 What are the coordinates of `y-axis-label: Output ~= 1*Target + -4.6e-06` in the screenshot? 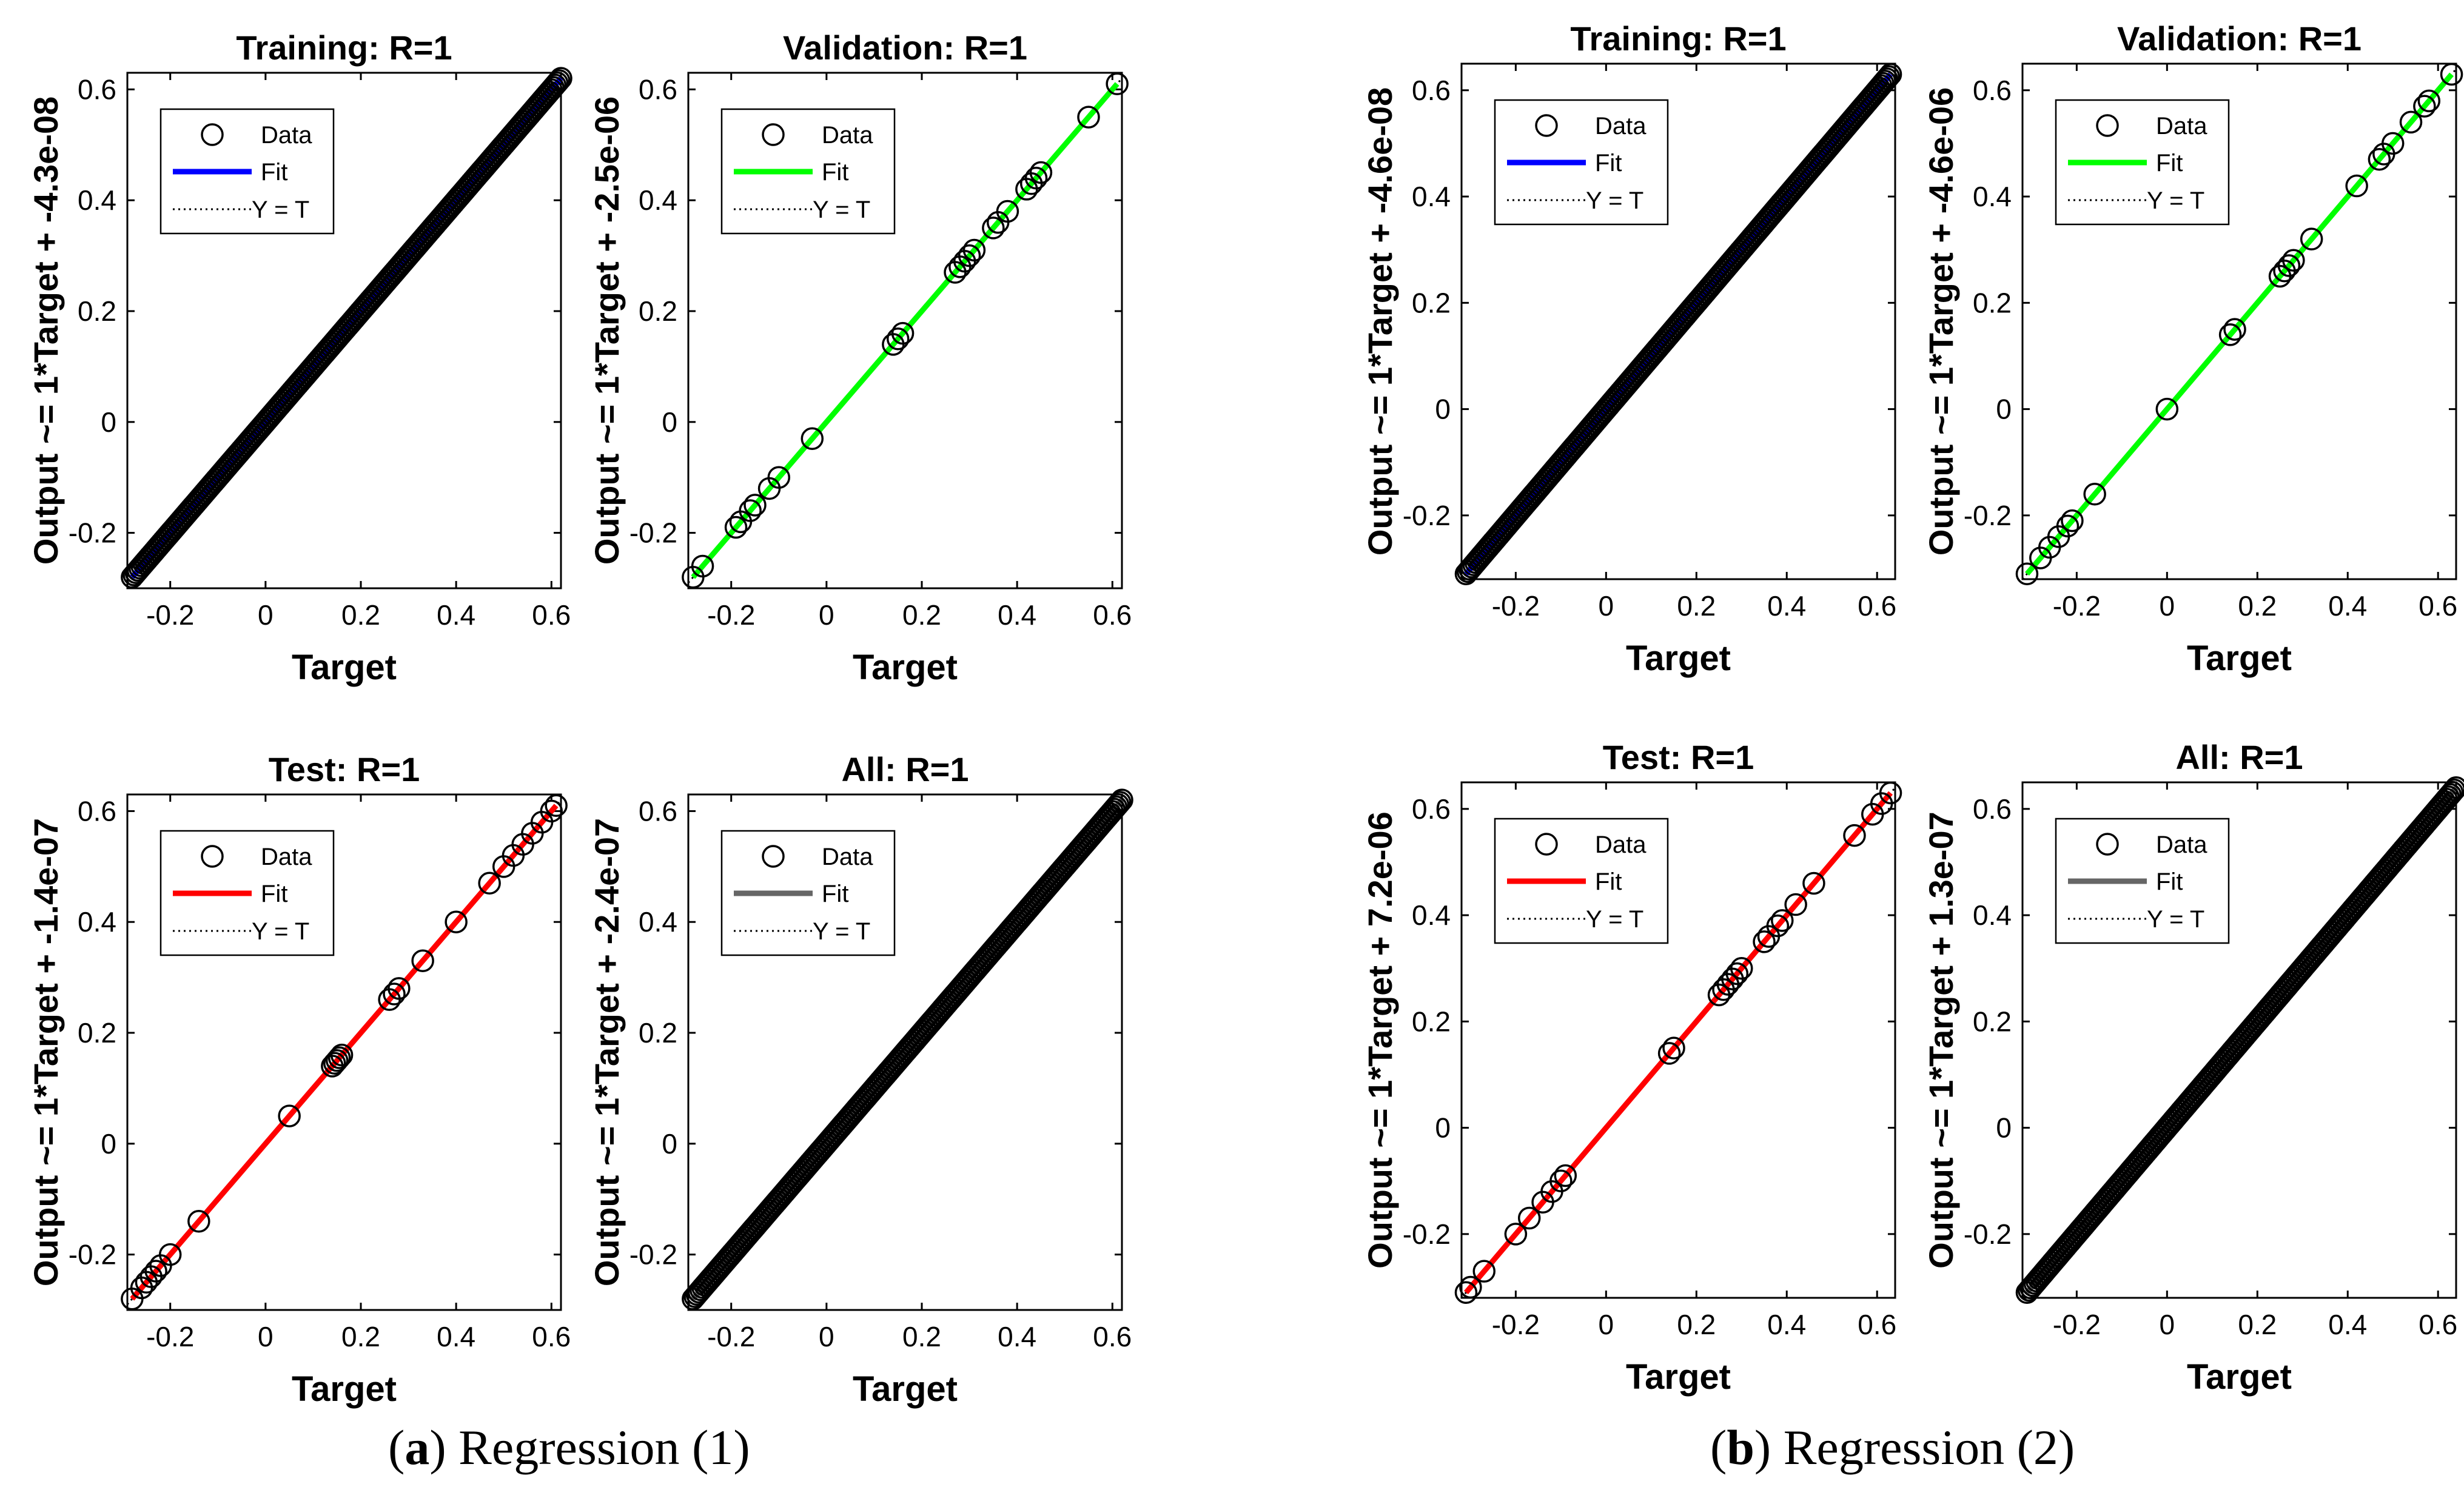 It's located at (1941, 321).